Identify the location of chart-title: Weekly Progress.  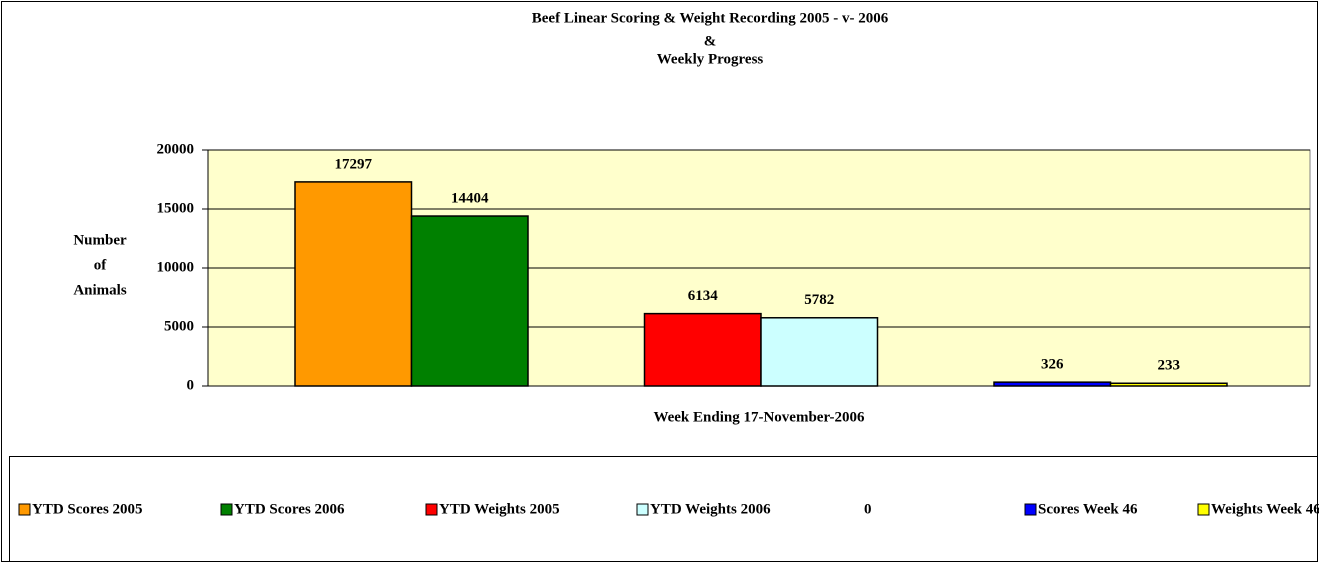
(710, 59).